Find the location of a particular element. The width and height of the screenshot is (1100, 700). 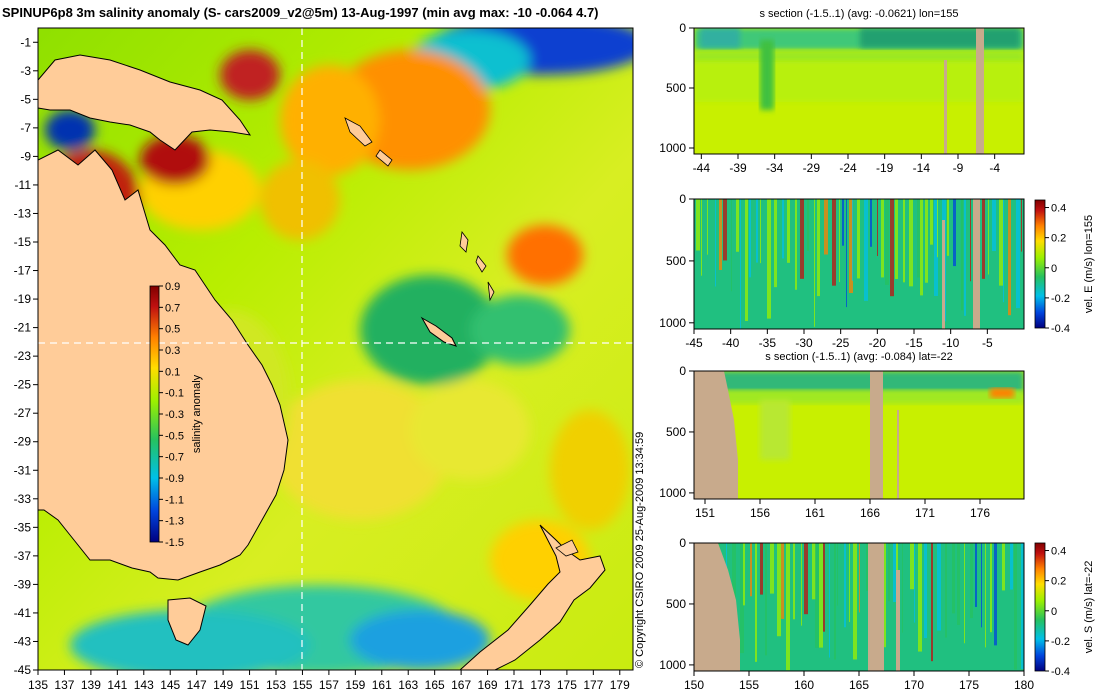

map-y-tick-label: -37 is located at coordinates (23, 556).